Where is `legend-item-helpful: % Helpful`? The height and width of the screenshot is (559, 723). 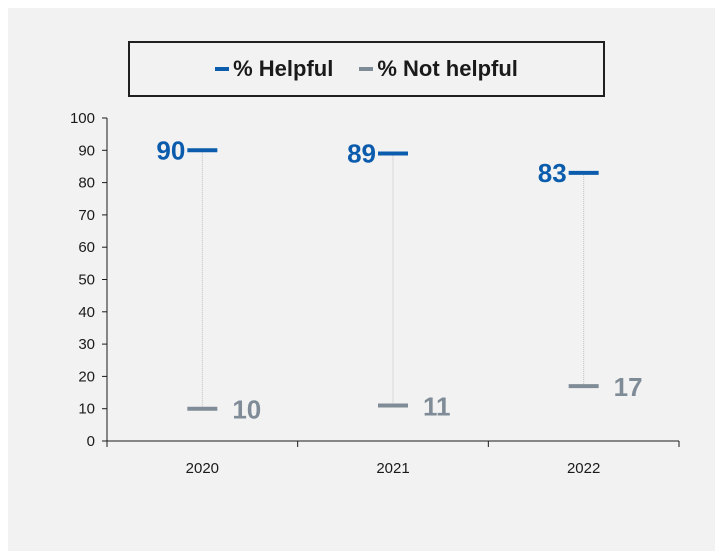
legend-item-helpful: % Helpful is located at coordinates (274, 69).